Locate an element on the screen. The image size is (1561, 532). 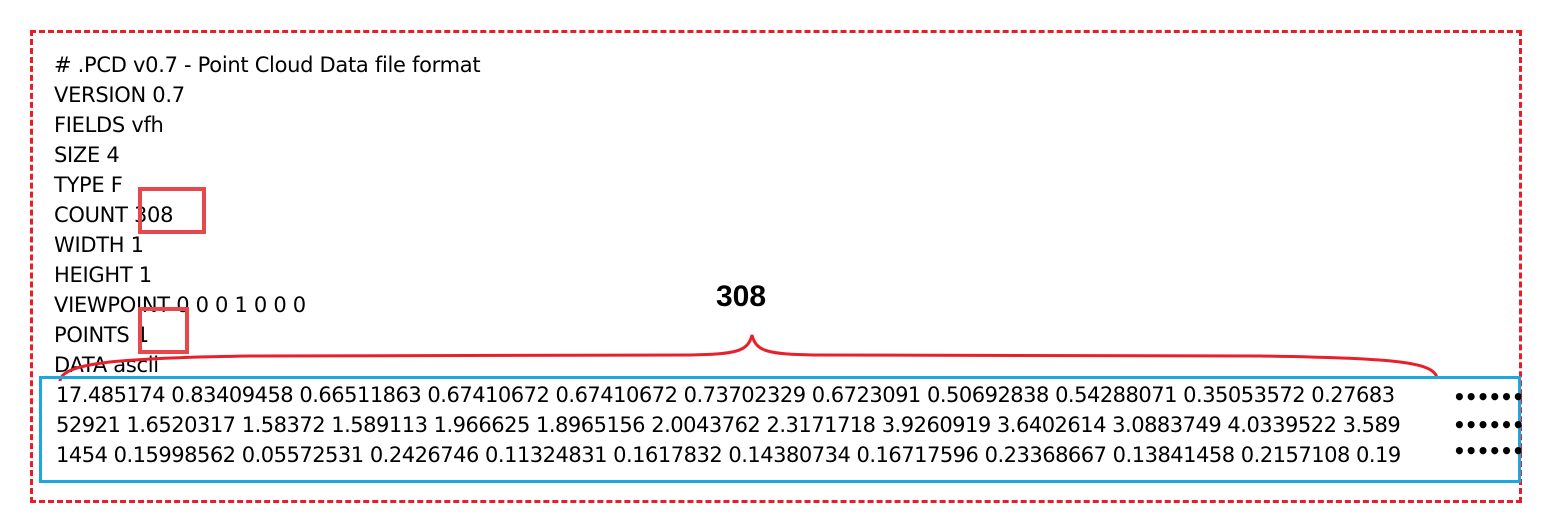
header-line-fields: FIELDS vfh is located at coordinates (109, 125).